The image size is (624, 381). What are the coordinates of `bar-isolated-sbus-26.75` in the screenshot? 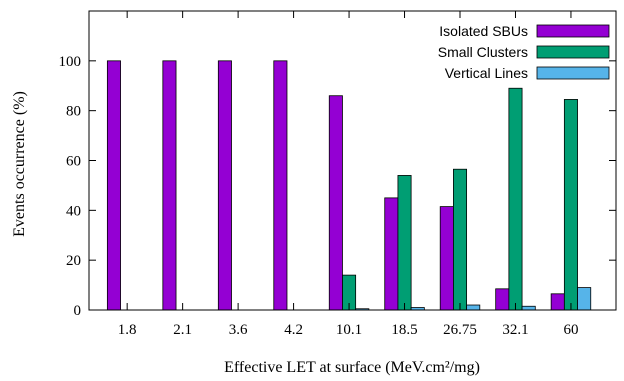 It's located at (446, 258).